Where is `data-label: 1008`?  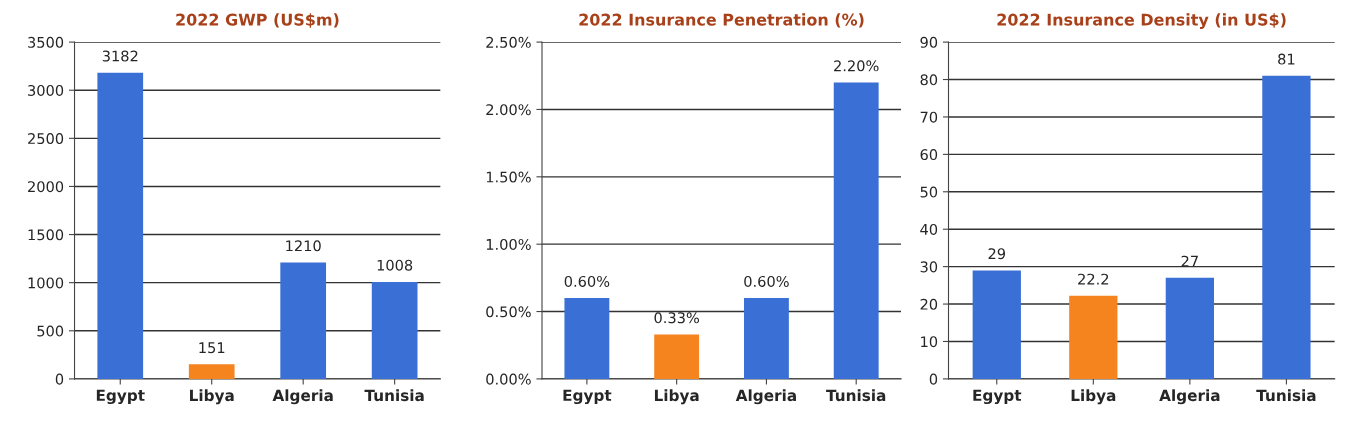 data-label: 1008 is located at coordinates (395, 265).